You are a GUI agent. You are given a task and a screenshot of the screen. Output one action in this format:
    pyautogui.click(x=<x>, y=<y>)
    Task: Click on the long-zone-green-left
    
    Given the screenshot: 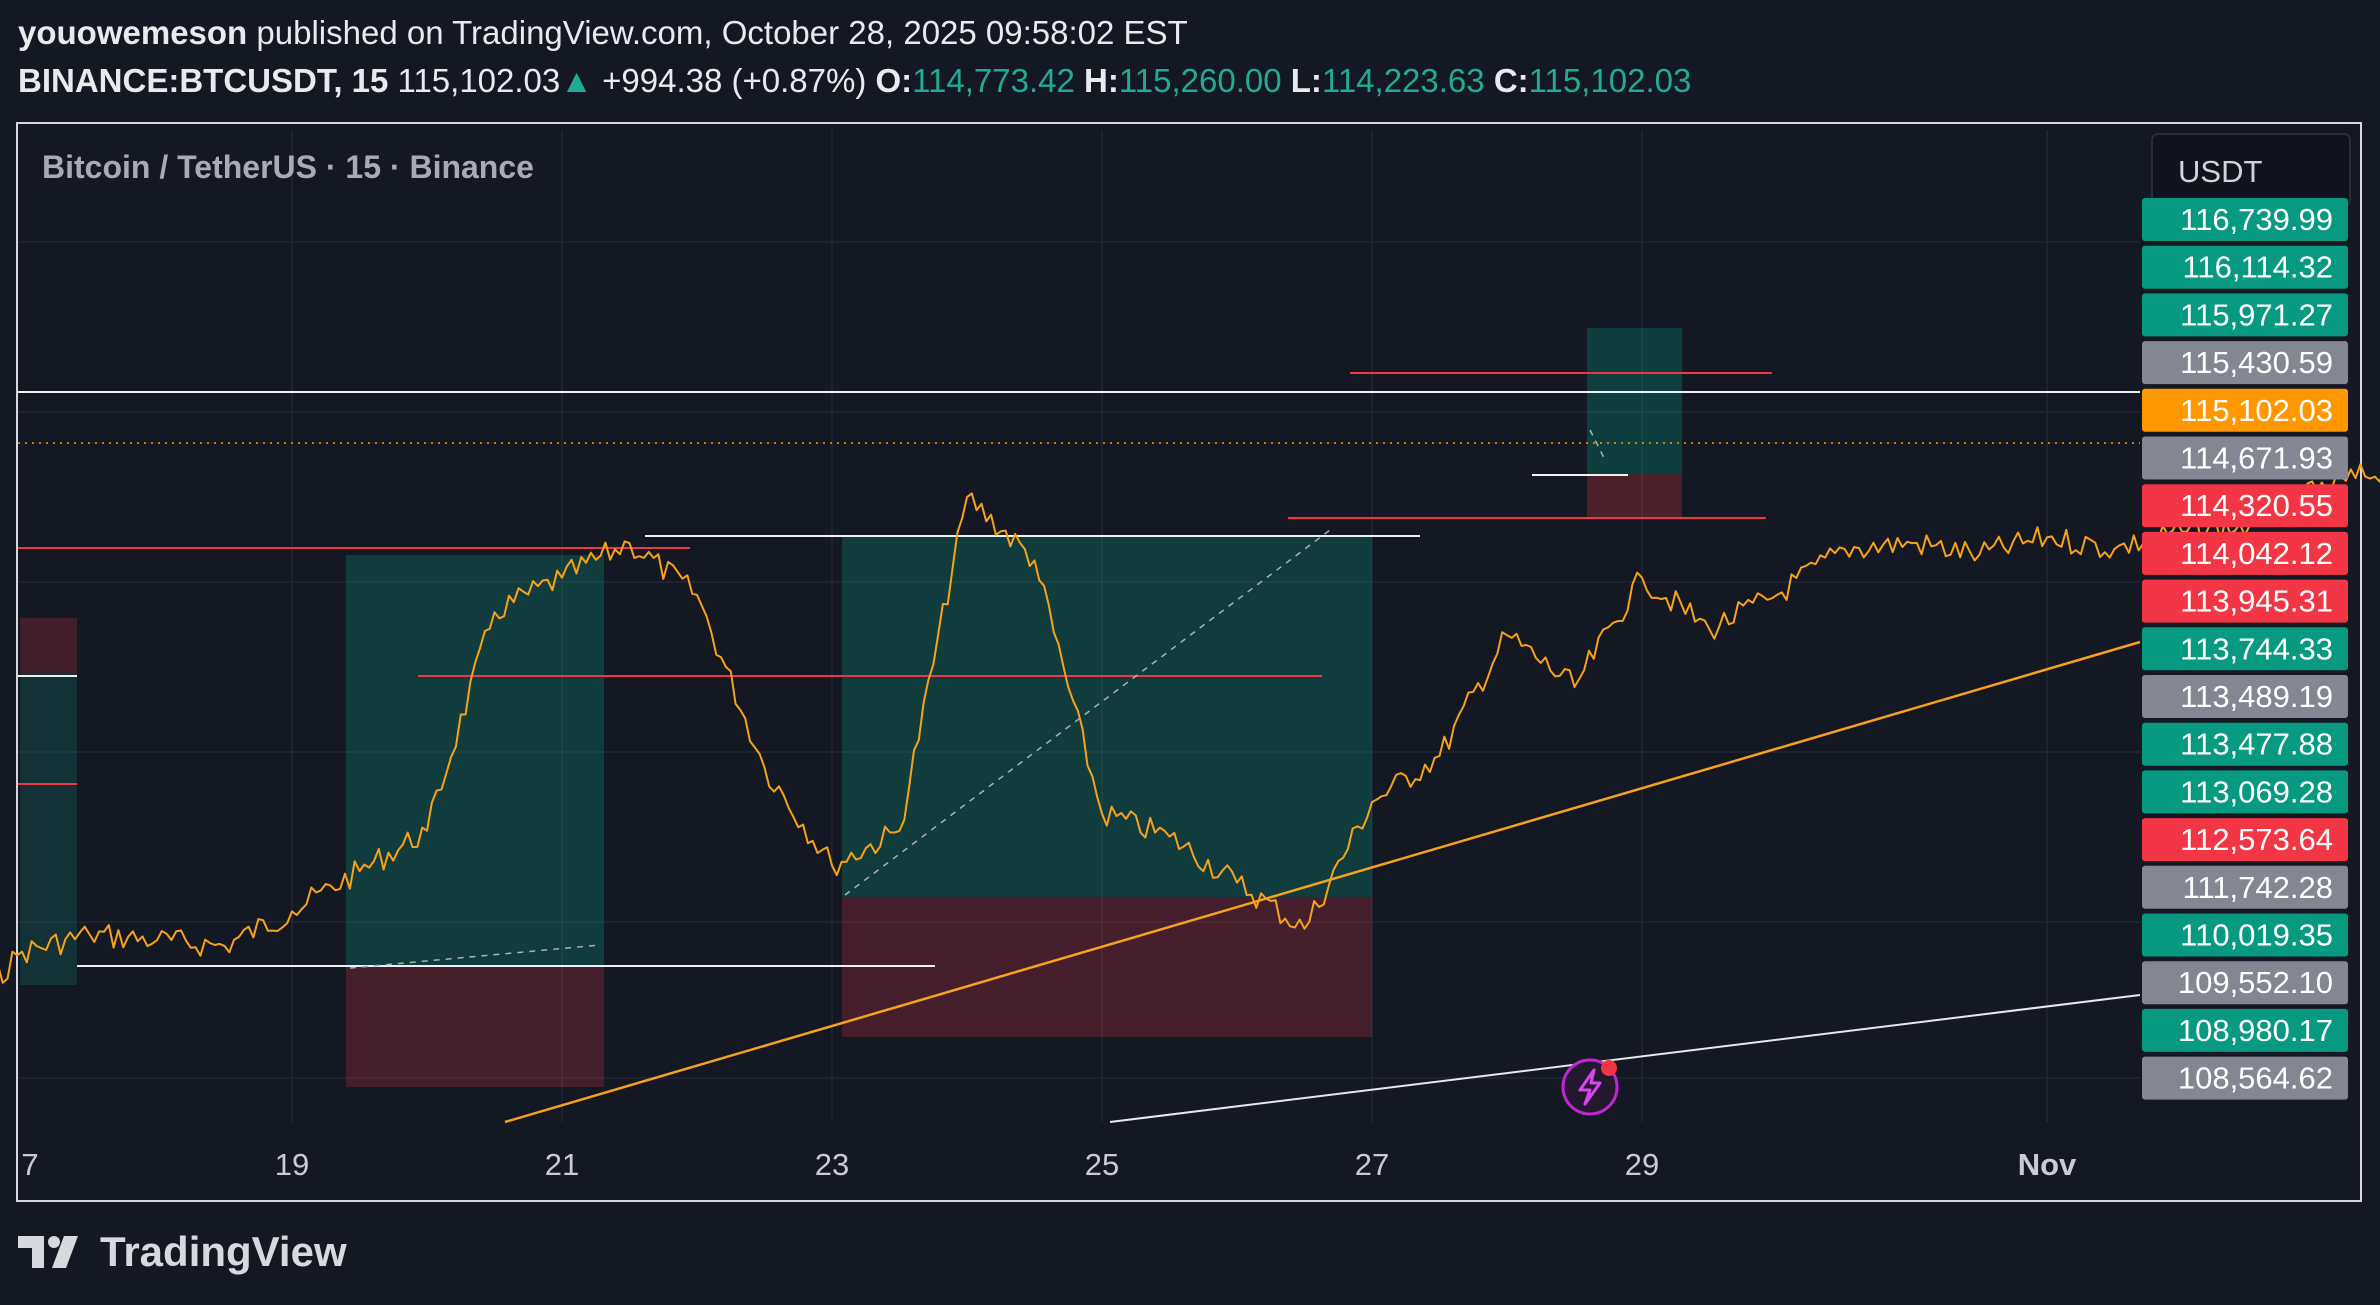 What is the action you would take?
    pyautogui.click(x=48, y=829)
    